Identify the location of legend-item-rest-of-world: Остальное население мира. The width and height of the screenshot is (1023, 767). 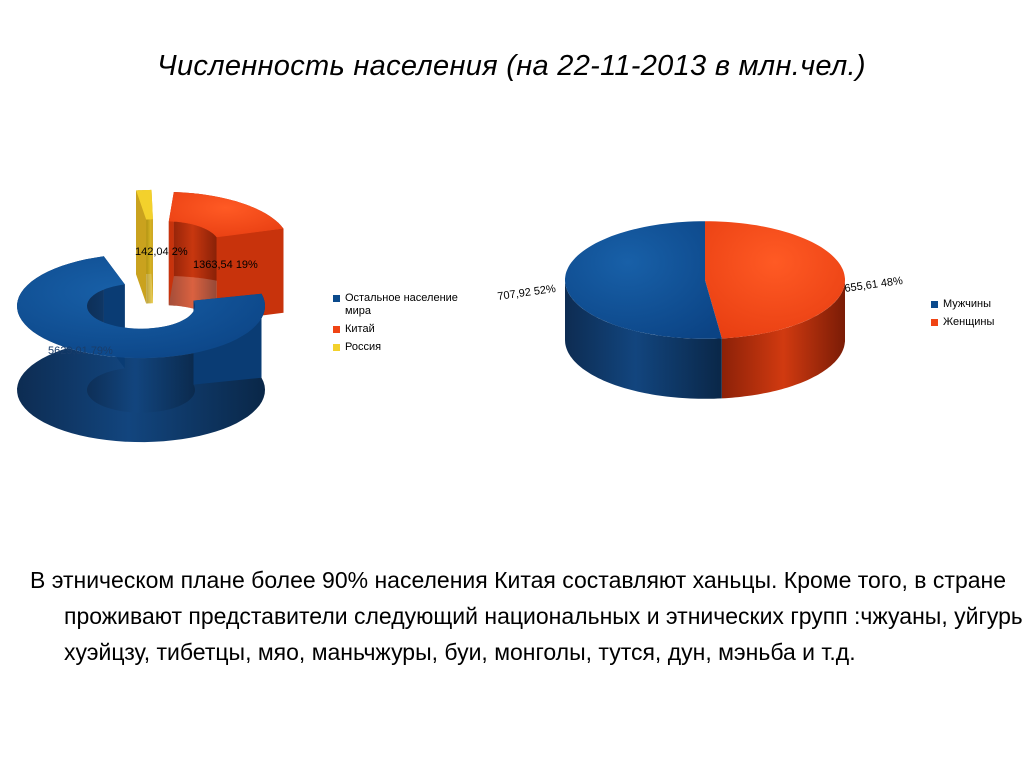
(408, 305).